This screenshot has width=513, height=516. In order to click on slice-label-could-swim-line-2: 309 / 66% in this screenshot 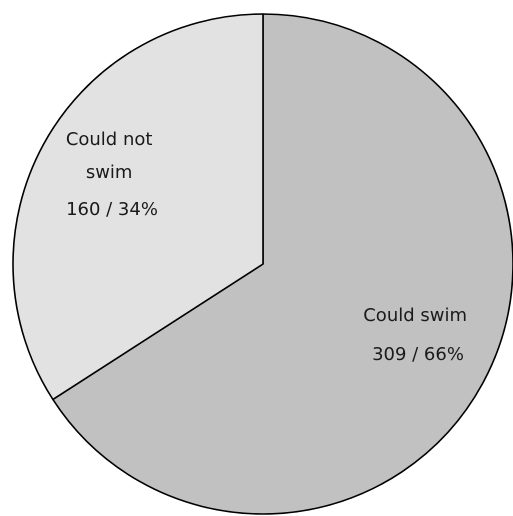, I will do `click(418, 354)`.